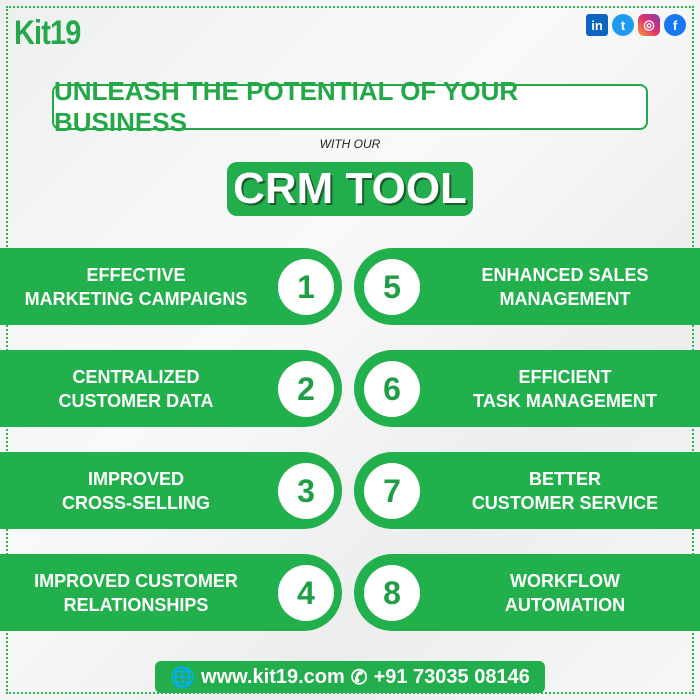 This screenshot has width=700, height=700. I want to click on feature-line2: CUSTOMER DATA, so click(136, 400).